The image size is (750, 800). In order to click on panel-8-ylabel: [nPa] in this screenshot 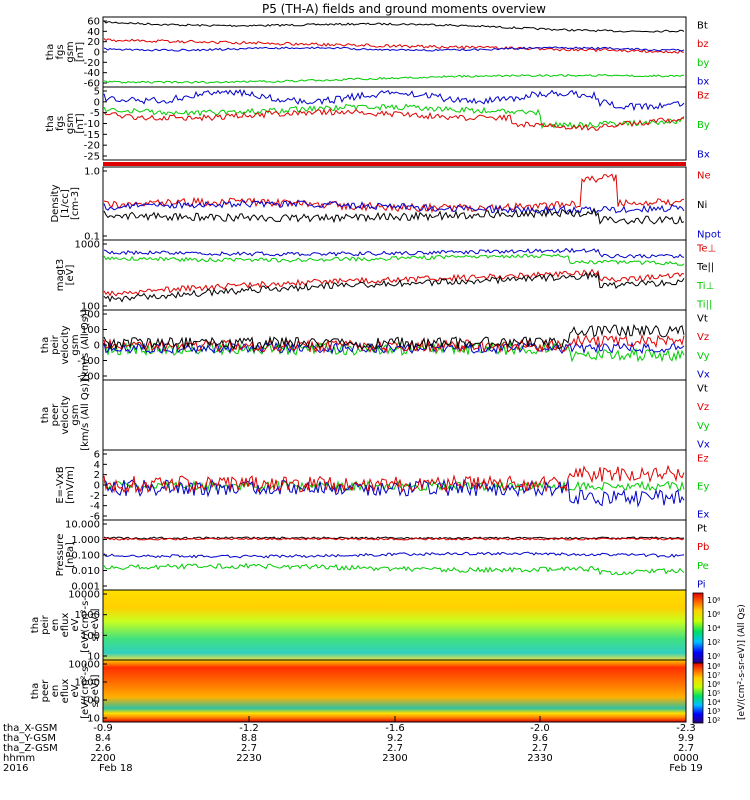, I will do `click(70, 555)`.